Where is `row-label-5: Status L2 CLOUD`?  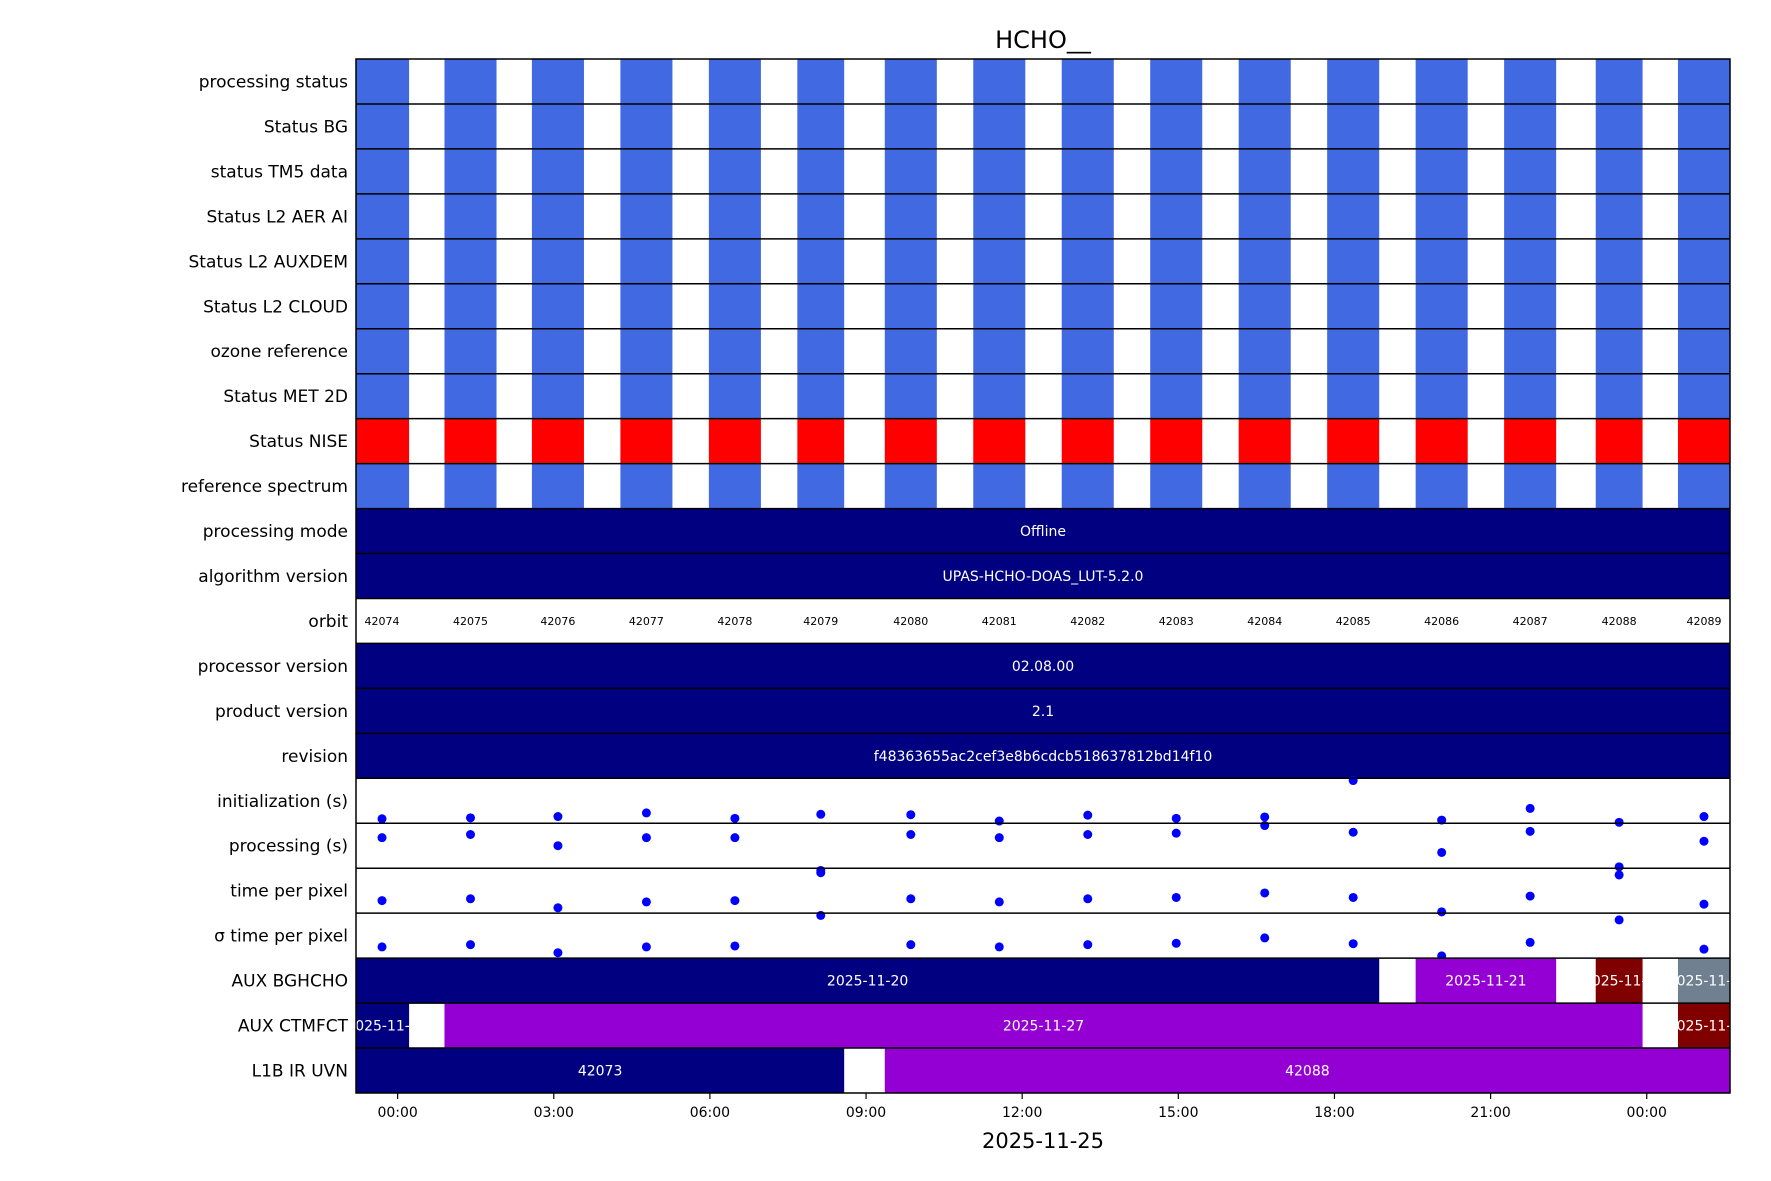
row-label-5: Status L2 CLOUD is located at coordinates (275, 307).